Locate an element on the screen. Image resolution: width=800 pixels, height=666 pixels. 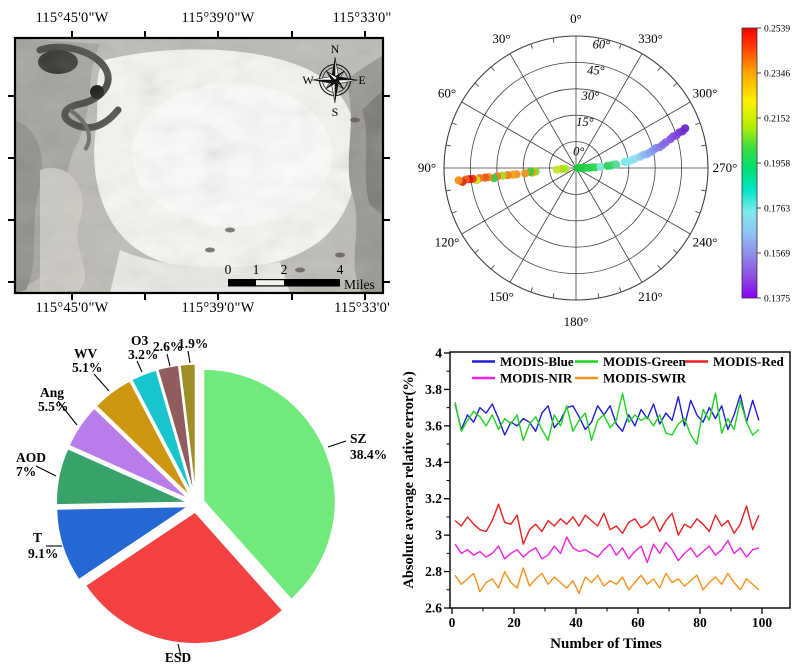
legend-label: MODIS-Blue is located at coordinates (537, 361).